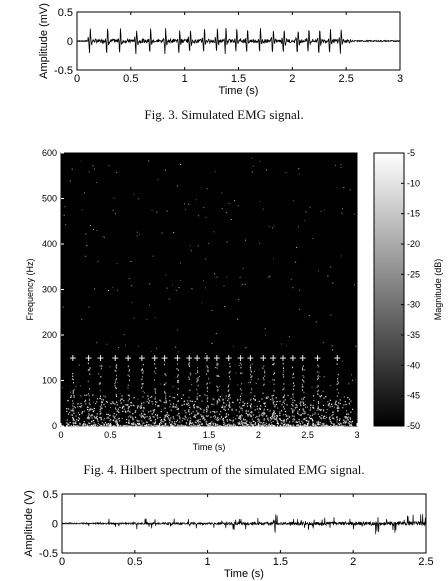 Image resolution: width=448 pixels, height=581 pixels. Describe the element at coordinates (48, 554) in the screenshot. I see `fig5-y-tick-label: -0.5` at that location.